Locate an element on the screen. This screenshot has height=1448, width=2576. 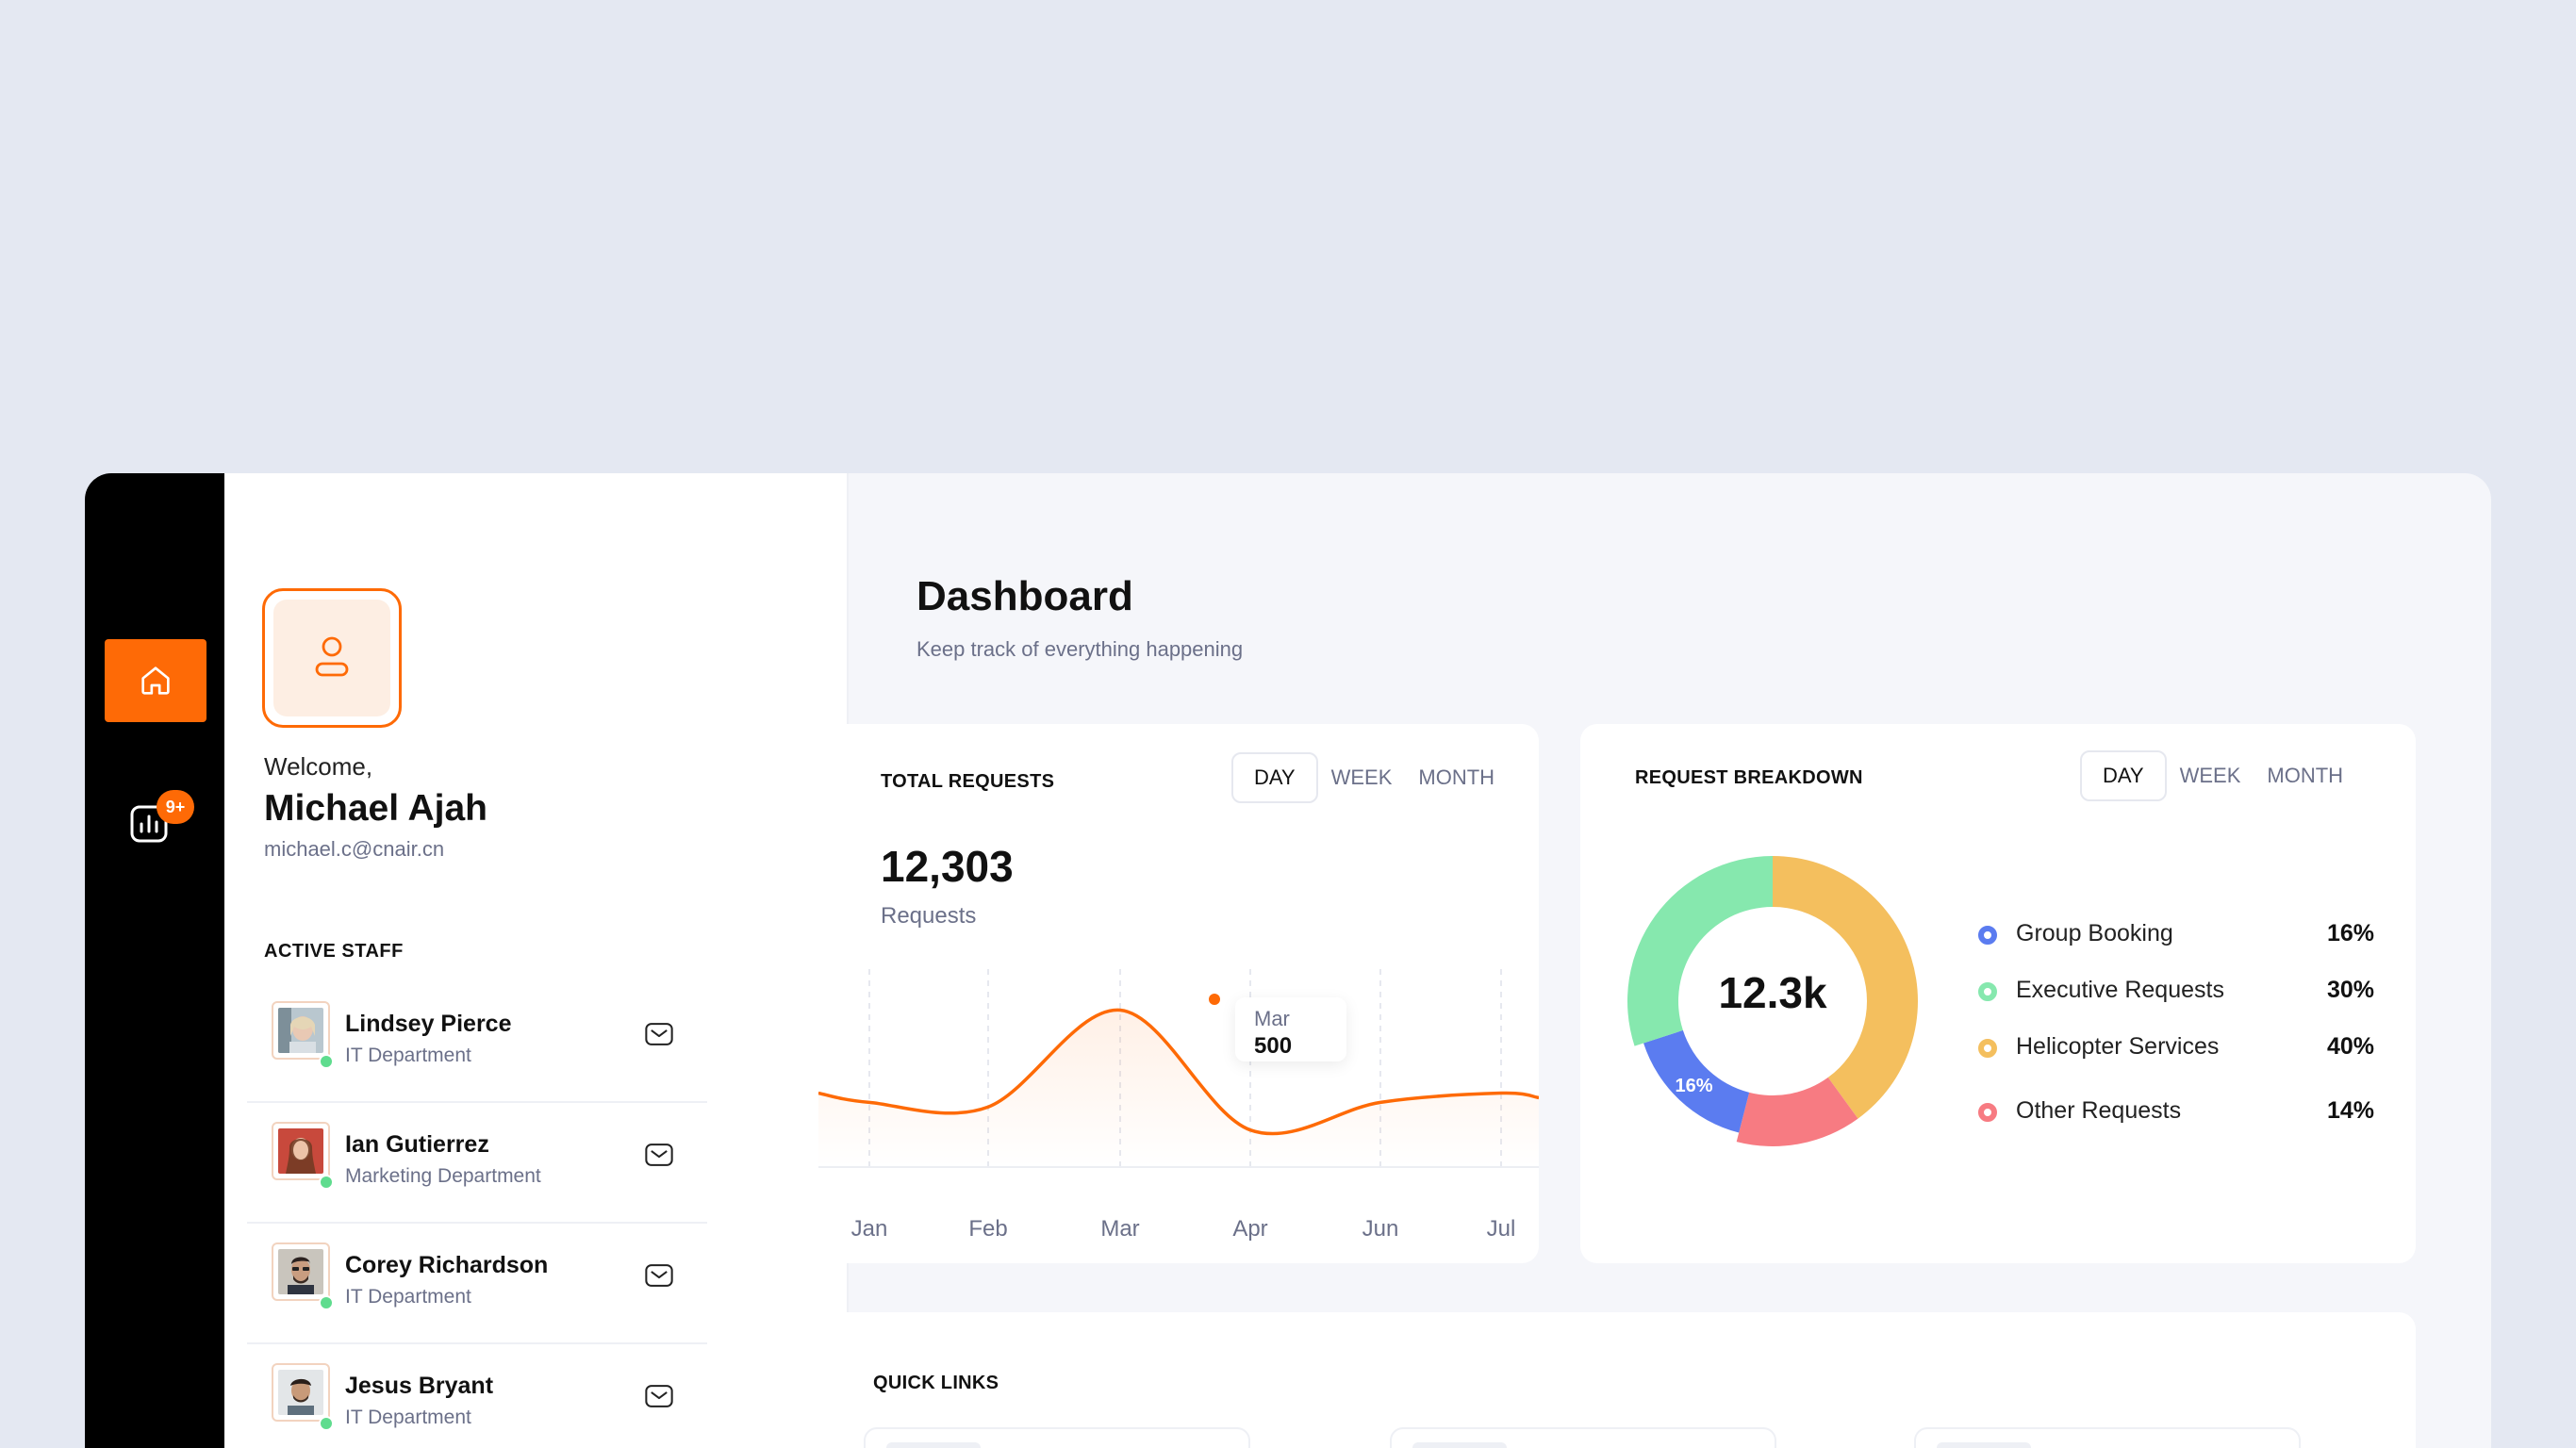
legend-value: 16% is located at coordinates (2351, 933).